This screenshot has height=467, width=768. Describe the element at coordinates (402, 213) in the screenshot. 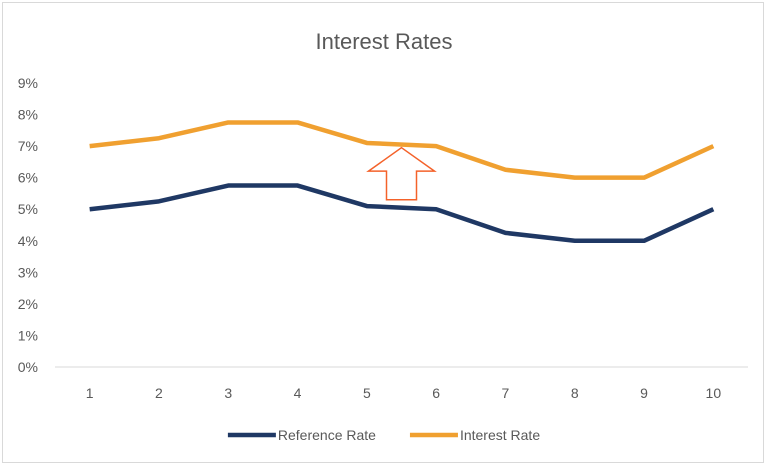

I see `series-line-reference-rate` at that location.